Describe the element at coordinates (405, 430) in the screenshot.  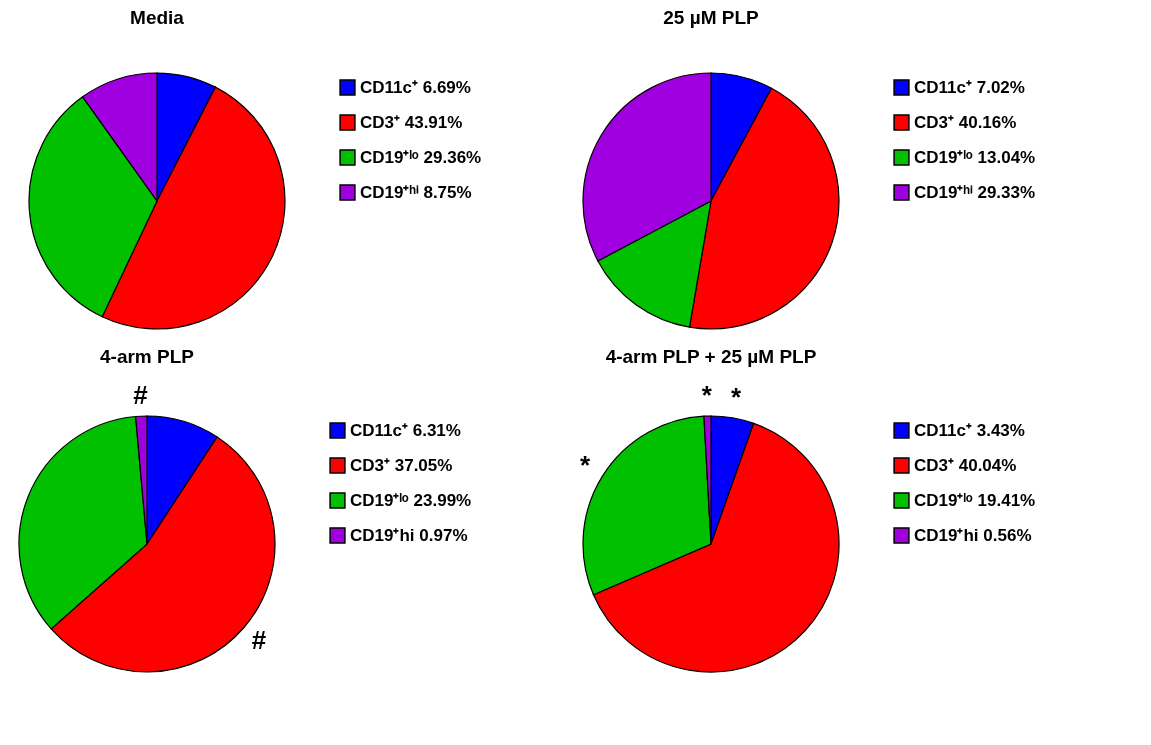
I see `legend-label: CD11c⁺ 6.31%` at that location.